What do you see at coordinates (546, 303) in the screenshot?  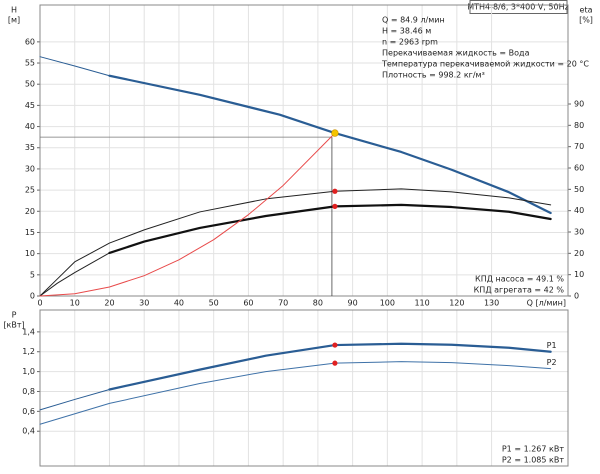 I see `x-axis-label: Q [л/мин]` at bounding box center [546, 303].